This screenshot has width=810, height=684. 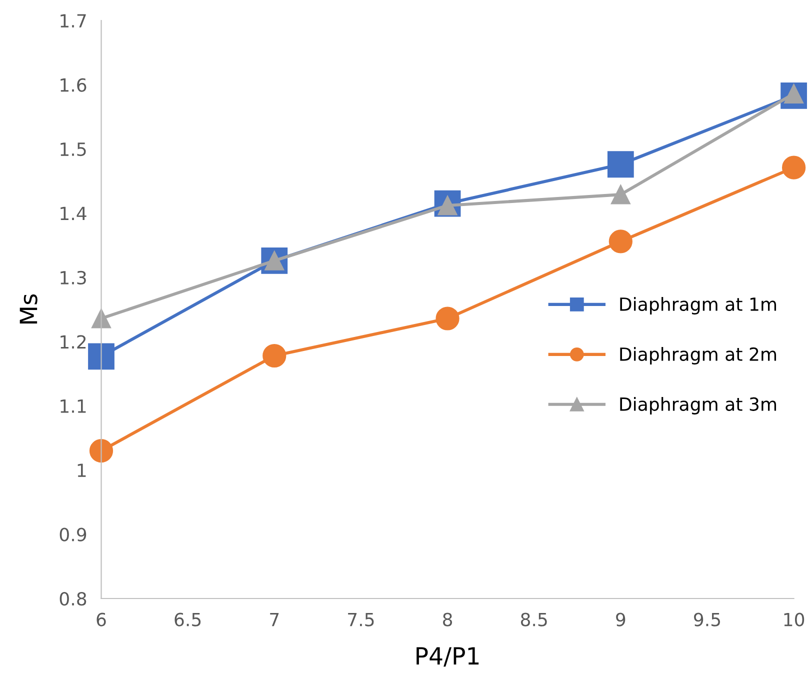 I want to click on y-tick-label: 1.5, so click(x=73, y=149).